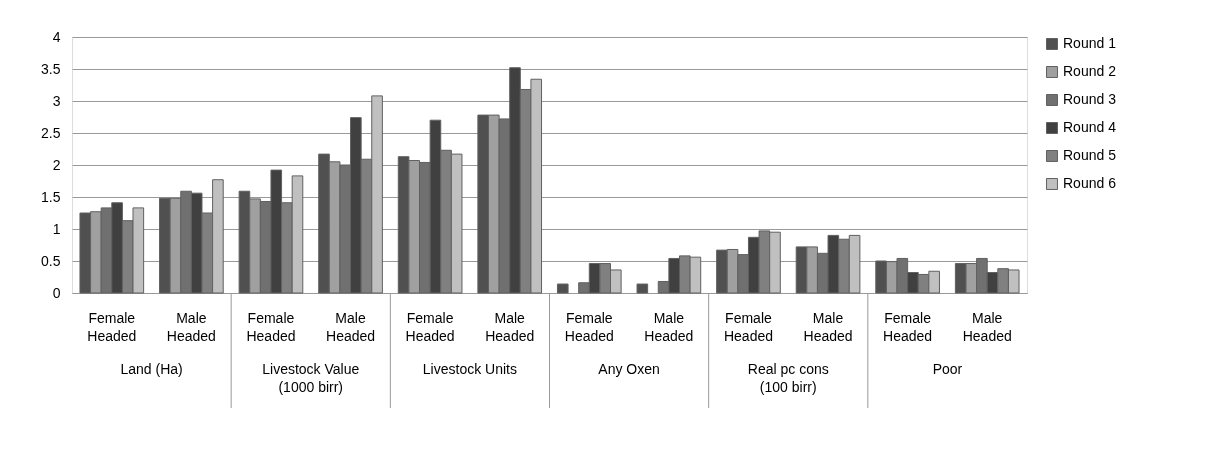 Image resolution: width=1206 pixels, height=460 pixels. What do you see at coordinates (1090, 155) in the screenshot?
I see `legend-label: Round 5` at bounding box center [1090, 155].